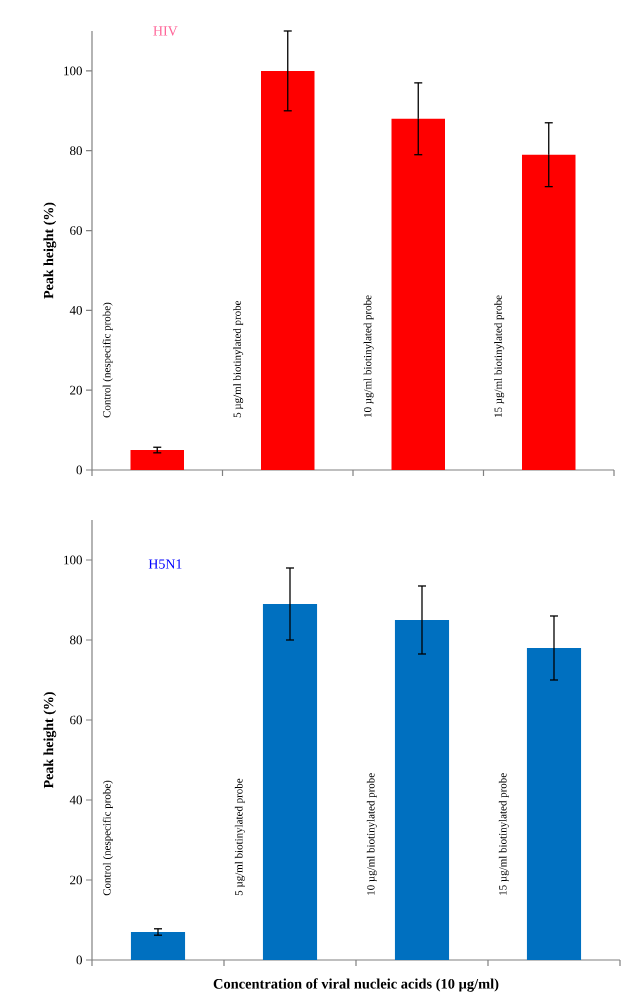 The height and width of the screenshot is (1006, 631). What do you see at coordinates (356, 985) in the screenshot?
I see `x-axis-title: Concentration of viral nucleic acids (10 µg/ml)` at bounding box center [356, 985].